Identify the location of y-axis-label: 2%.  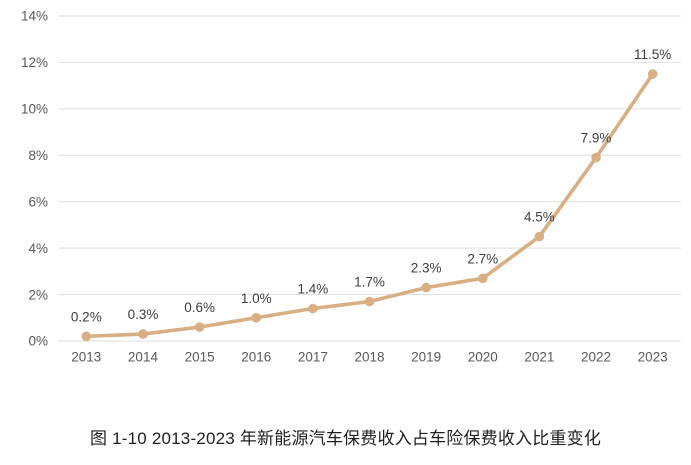
(38, 294).